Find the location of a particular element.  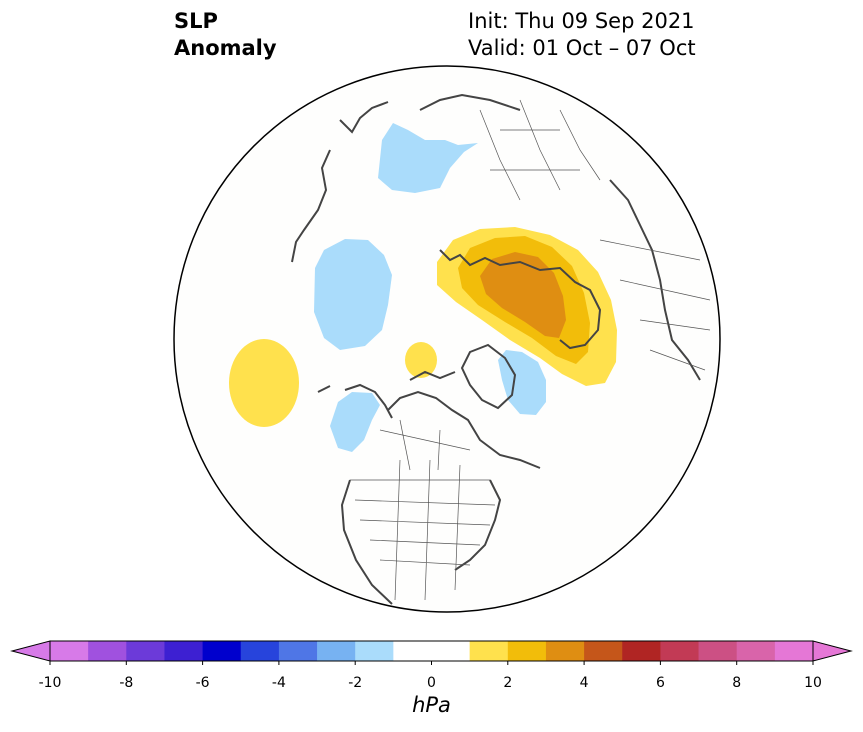

europe-coastline is located at coordinates (340, 182).